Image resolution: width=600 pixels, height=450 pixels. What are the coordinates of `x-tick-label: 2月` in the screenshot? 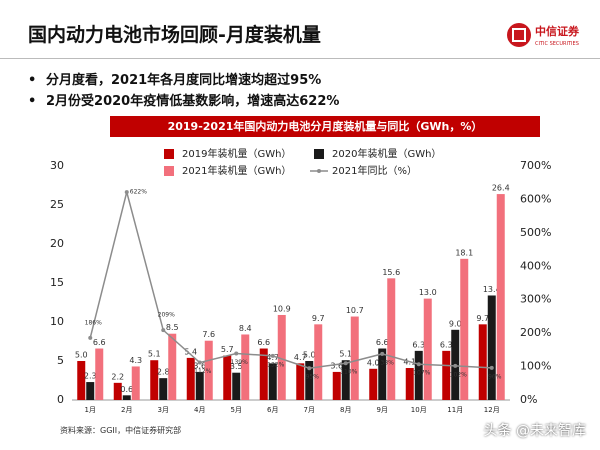 It's located at (126, 410).